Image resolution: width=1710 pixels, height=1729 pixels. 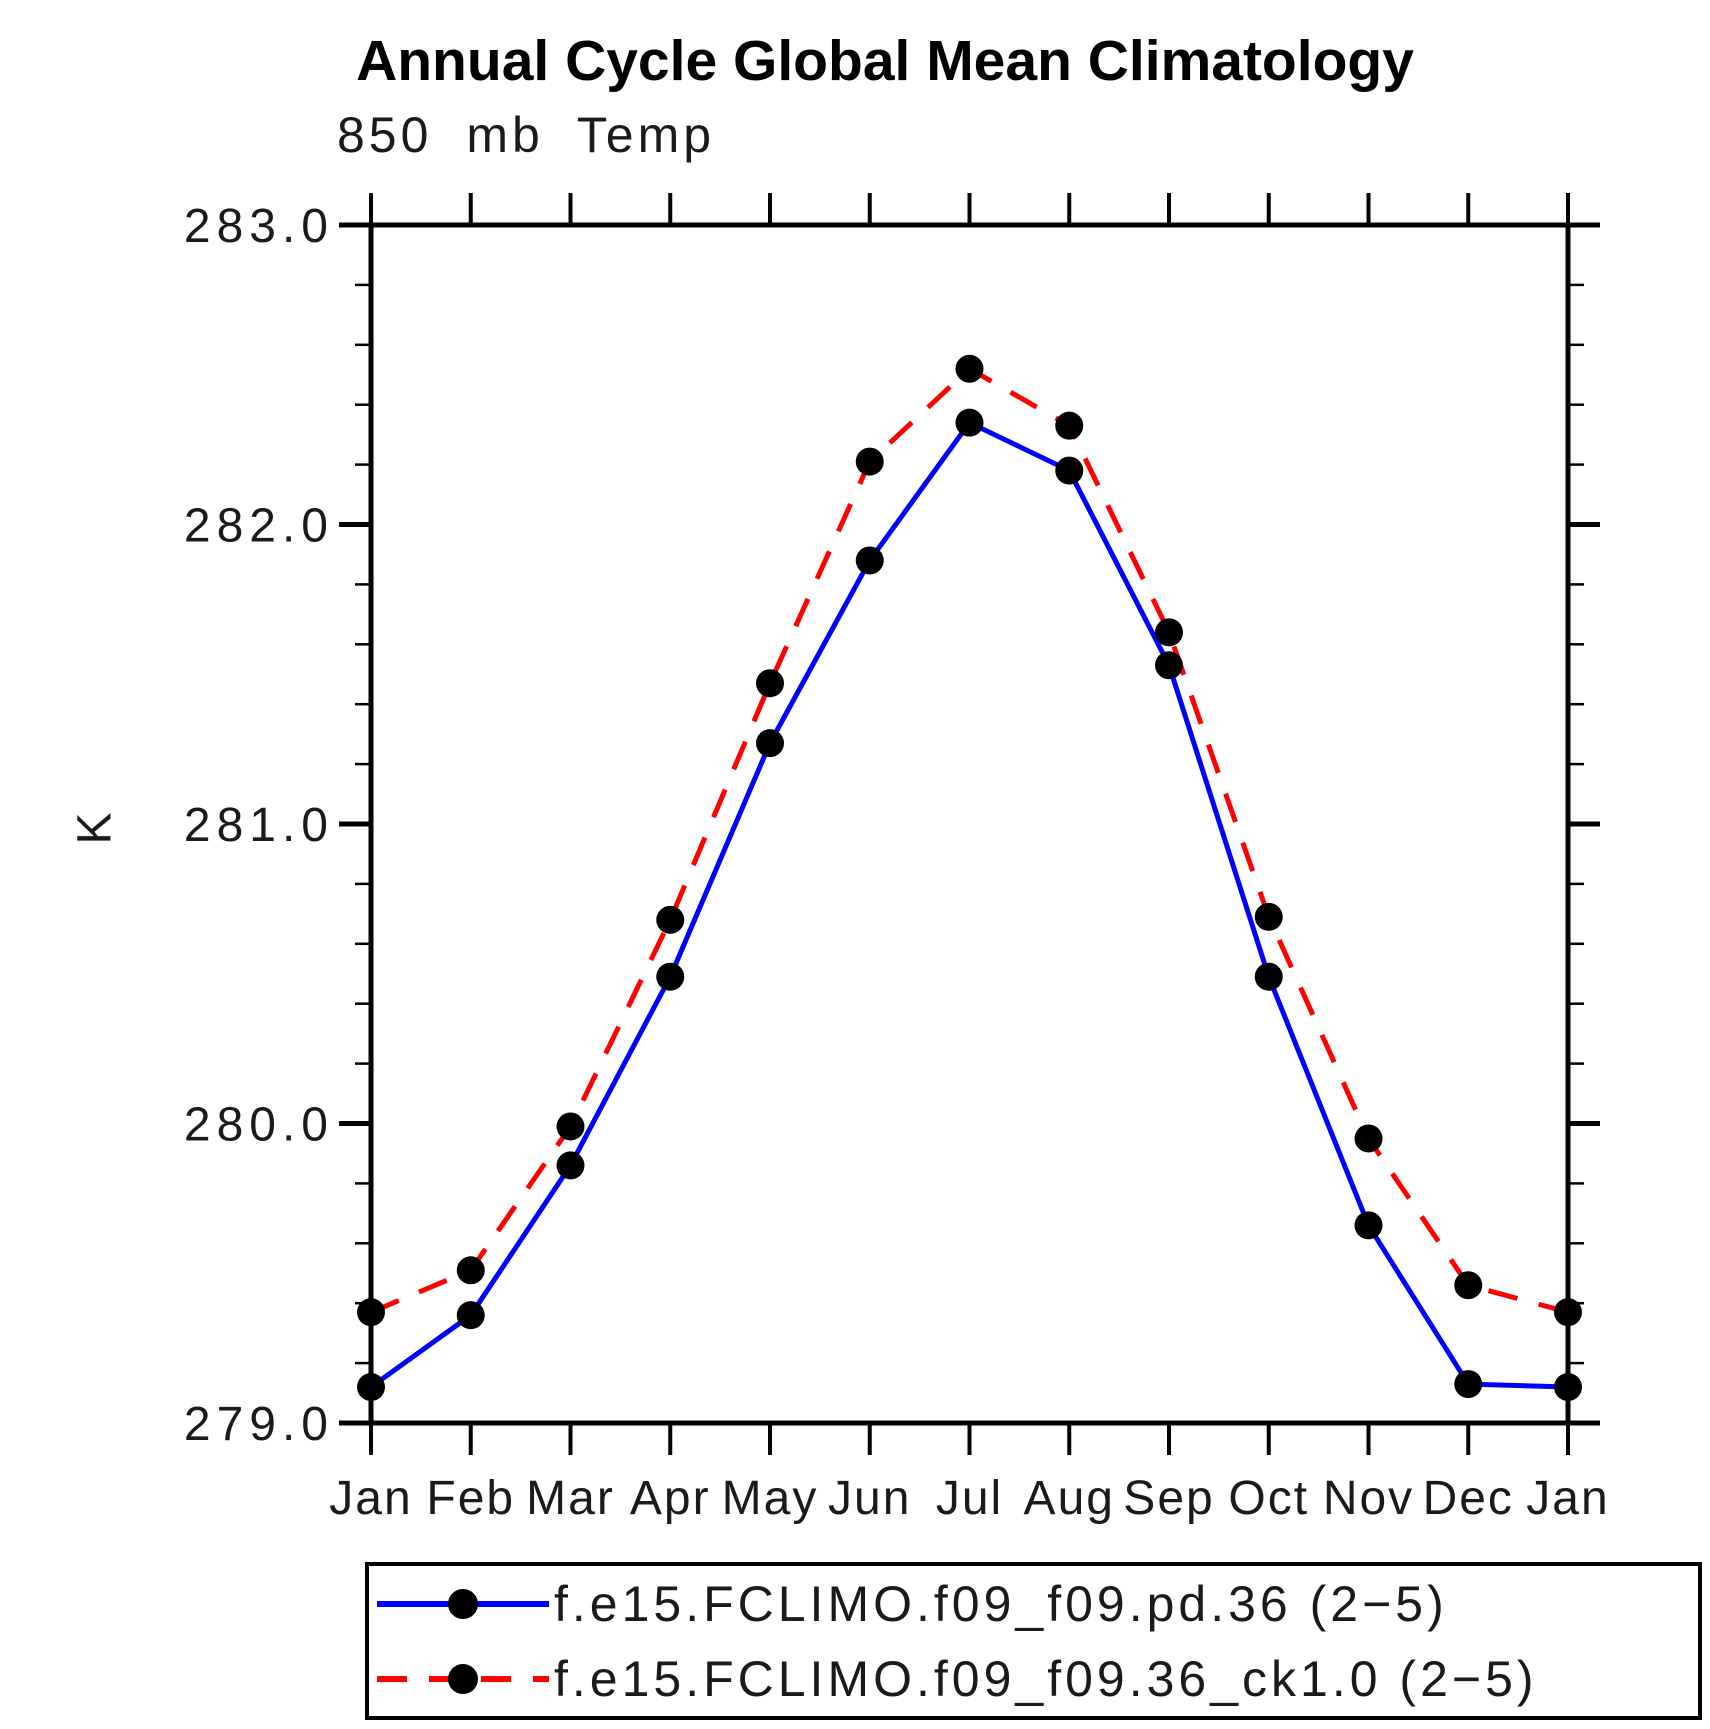 What do you see at coordinates (259, 226) in the screenshot?
I see `y-tick-label: 283.0` at bounding box center [259, 226].